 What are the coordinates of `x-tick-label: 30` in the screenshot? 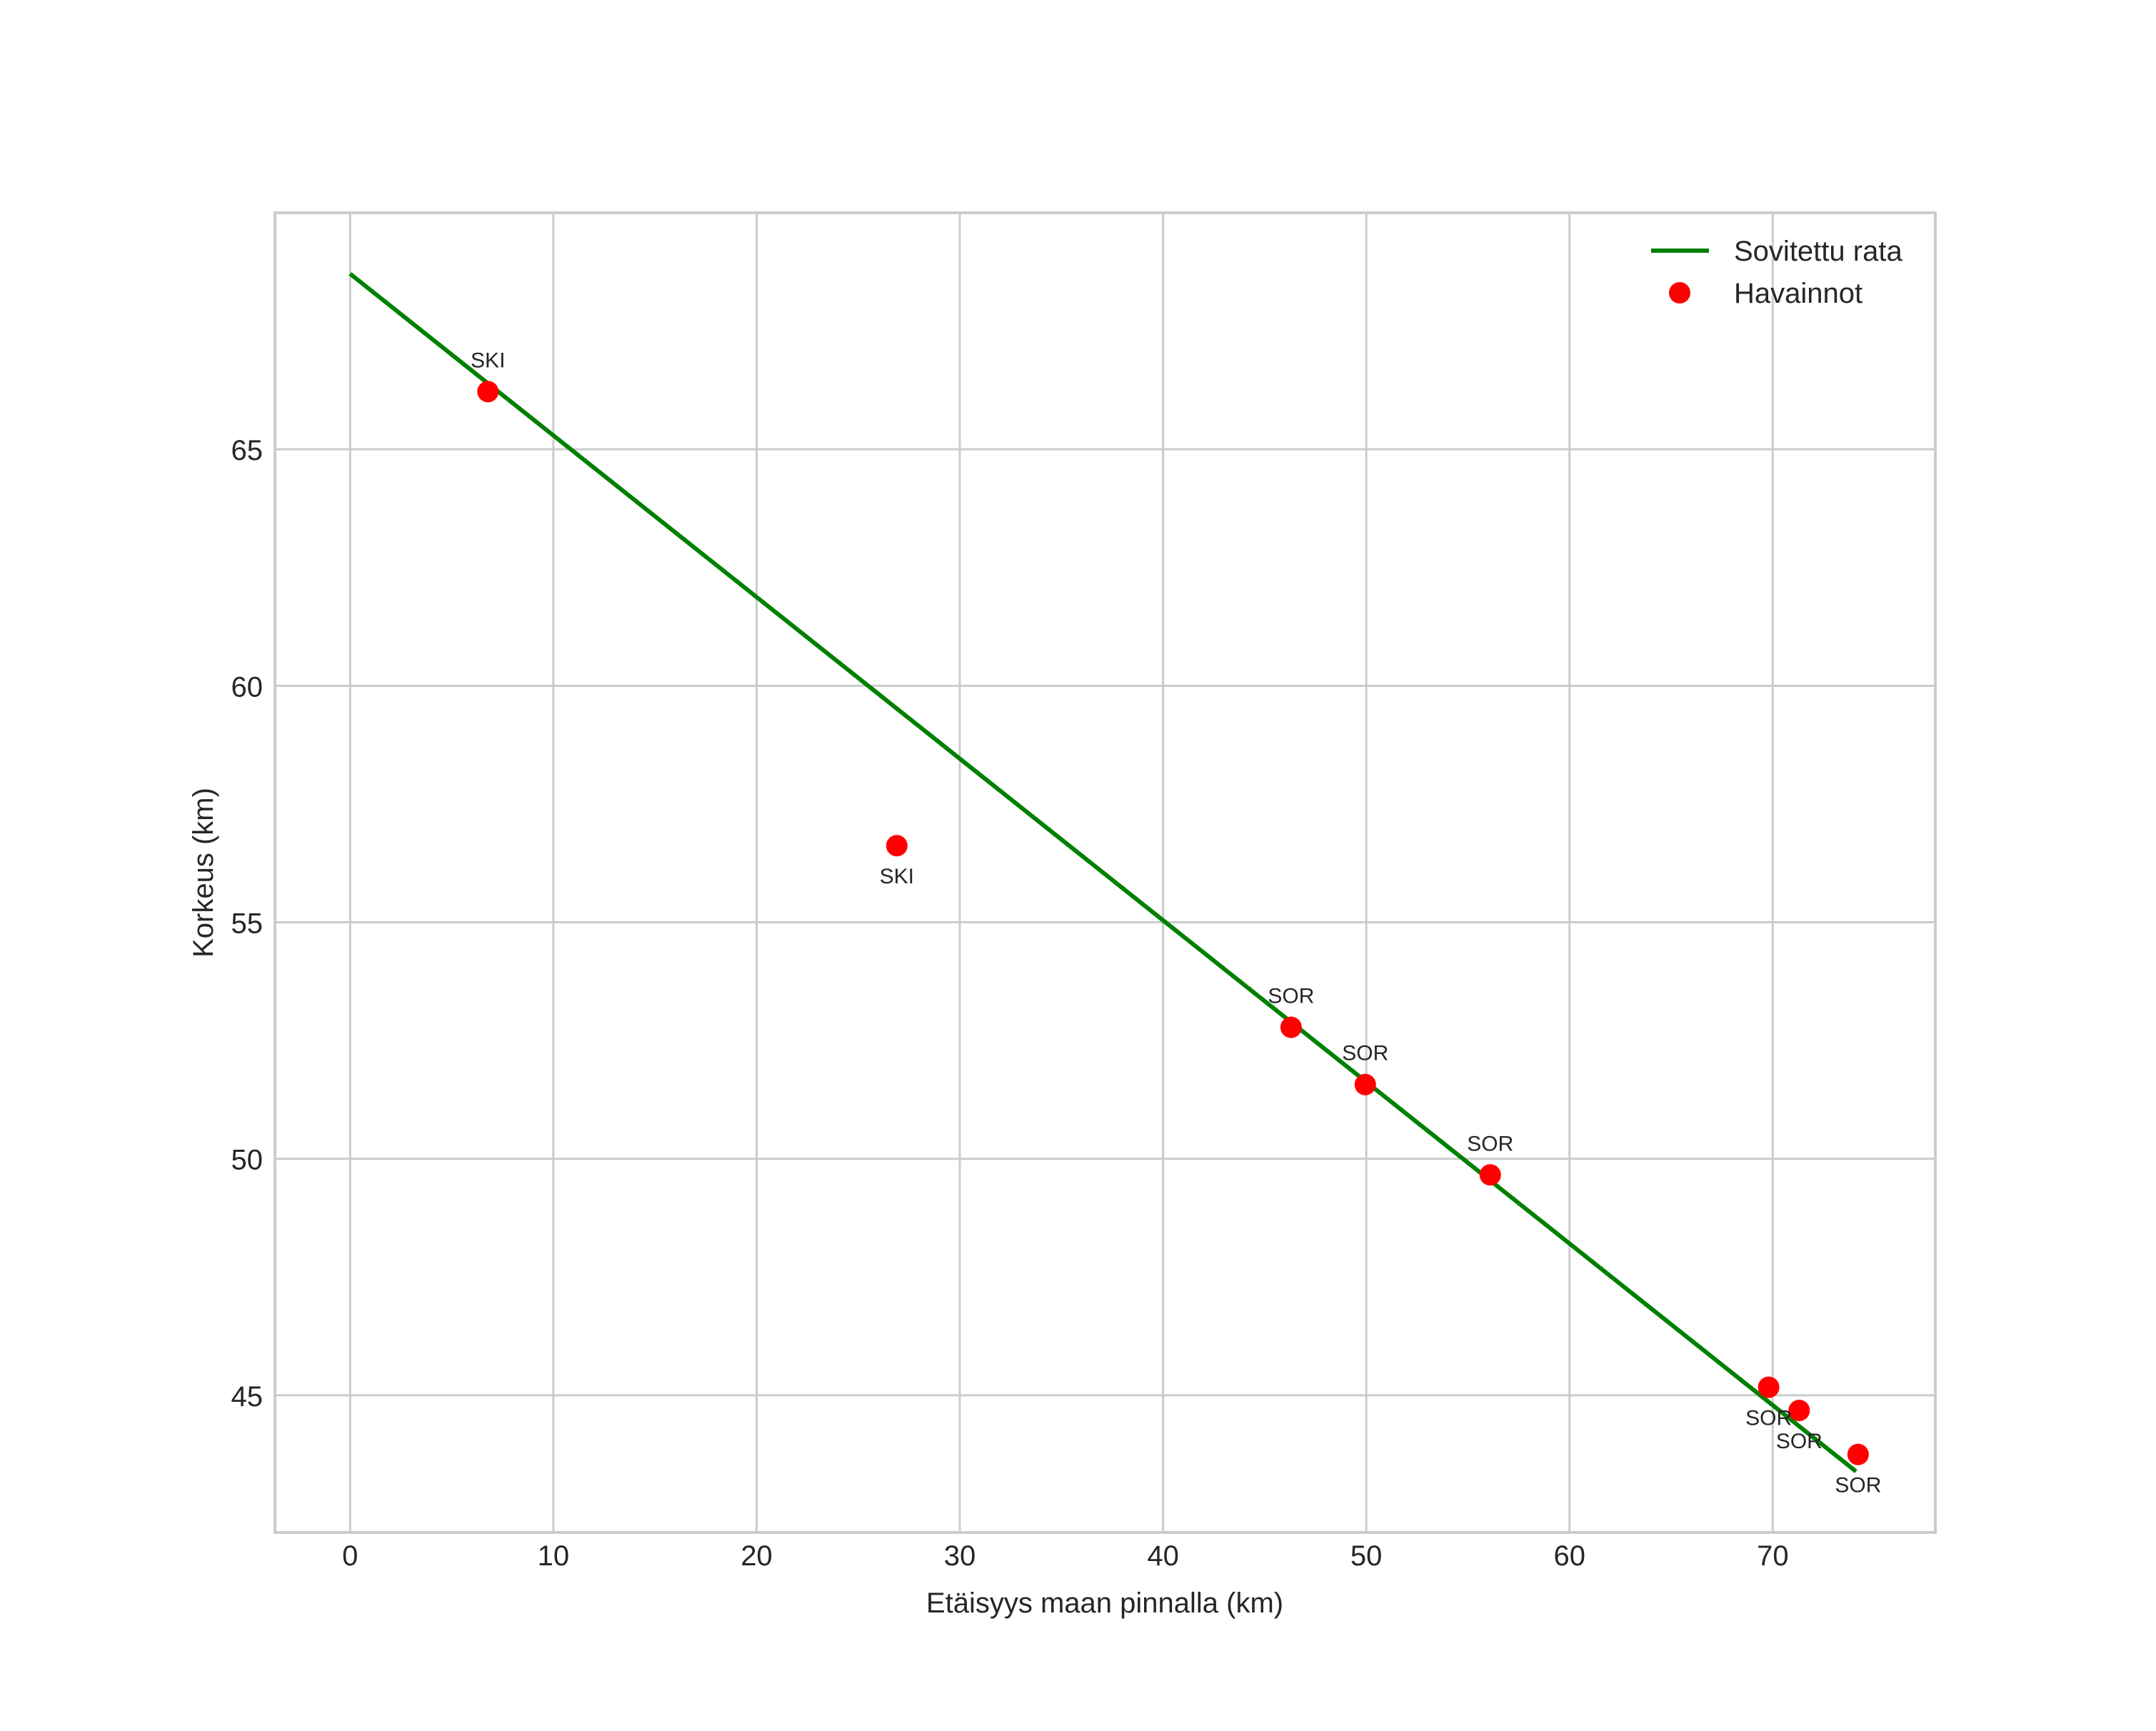 It's located at (960, 1556).